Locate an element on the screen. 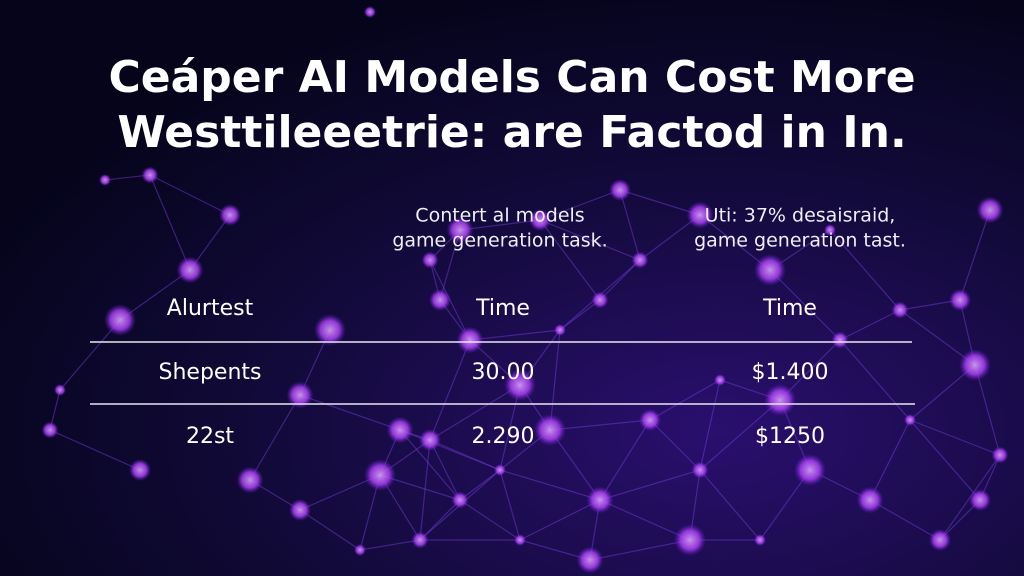 The height and width of the screenshot is (576, 1024). group-header: Uti: 37% desaisraid, is located at coordinates (800, 216).